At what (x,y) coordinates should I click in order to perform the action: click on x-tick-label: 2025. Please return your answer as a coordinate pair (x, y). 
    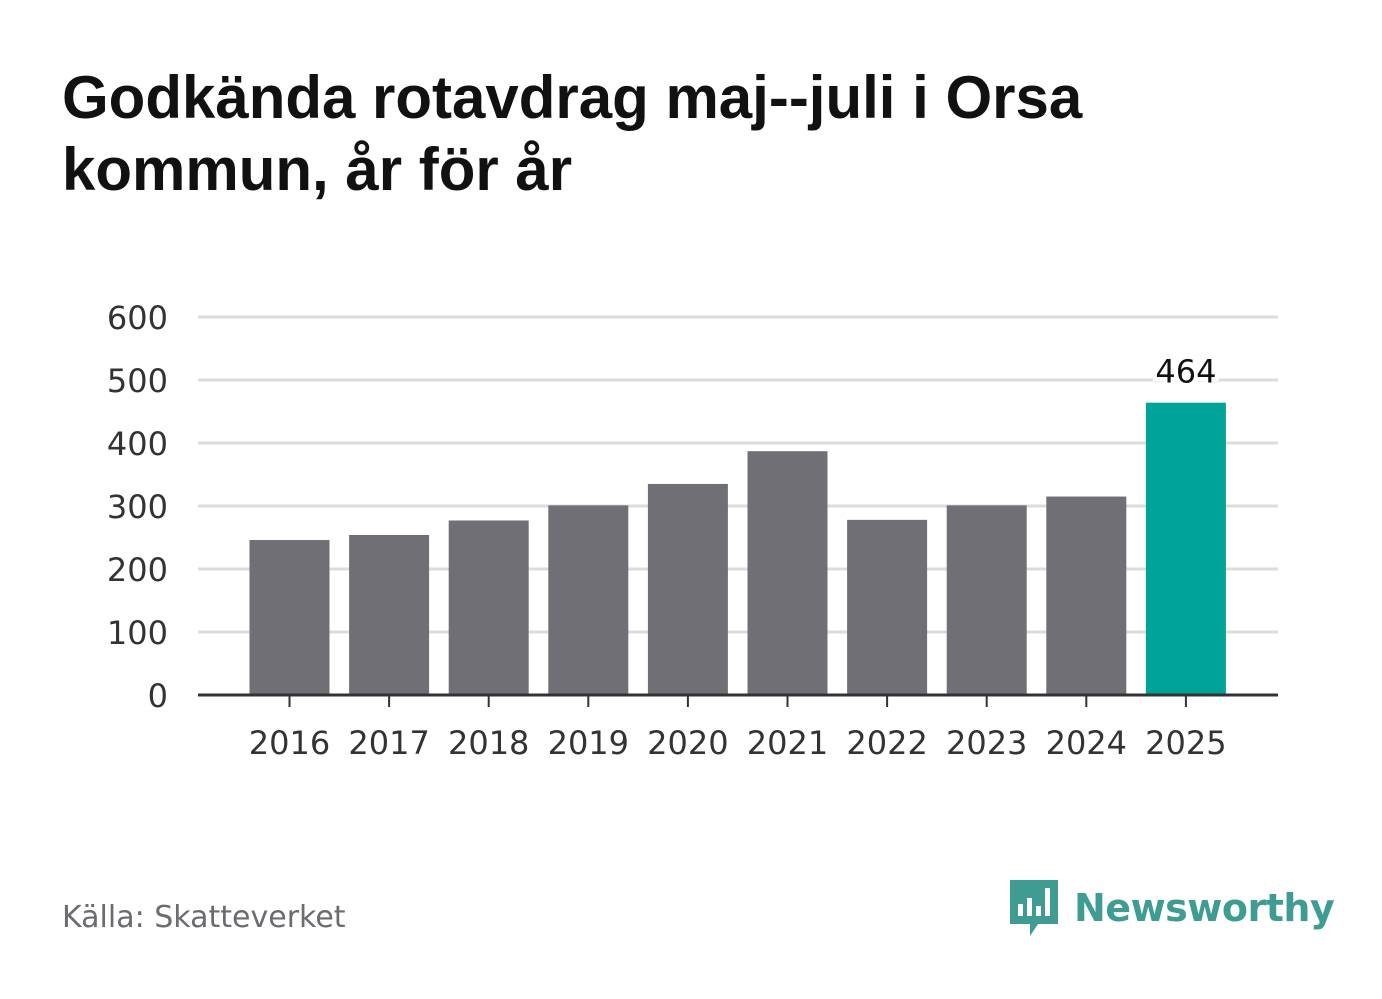
    Looking at the image, I should click on (1185, 743).